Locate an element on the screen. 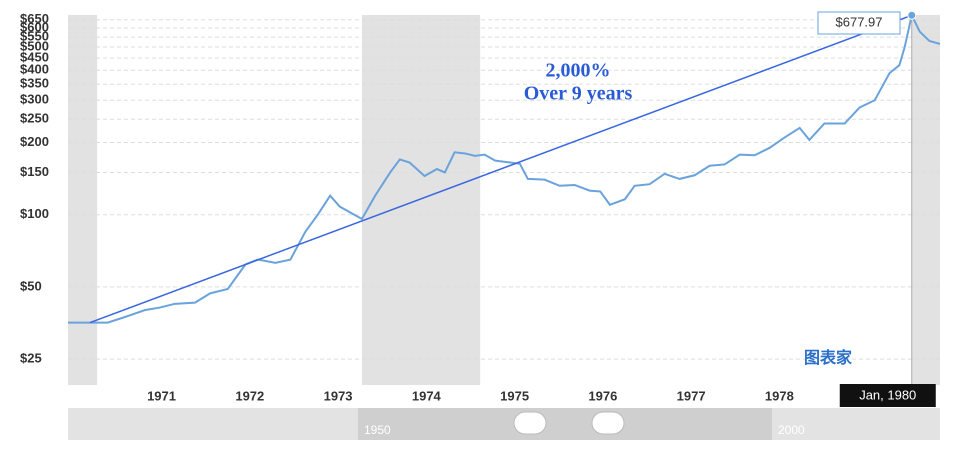 This screenshot has width=960, height=450. x-tick-label: 1976 is located at coordinates (602, 395).